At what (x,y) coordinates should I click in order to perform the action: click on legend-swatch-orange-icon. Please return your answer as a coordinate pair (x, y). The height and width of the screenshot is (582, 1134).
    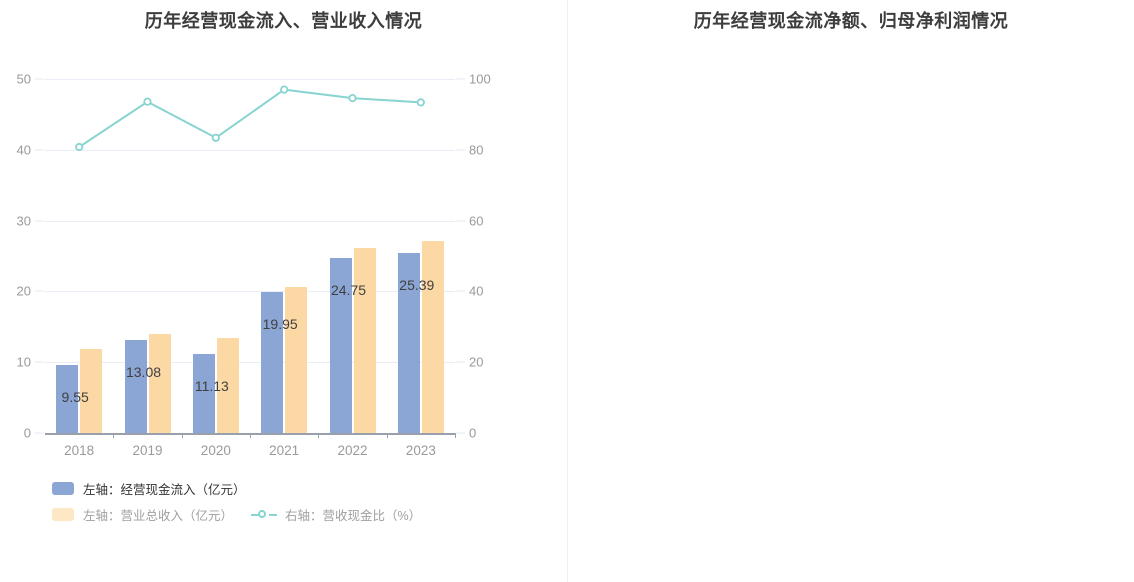
    Looking at the image, I should click on (63, 514).